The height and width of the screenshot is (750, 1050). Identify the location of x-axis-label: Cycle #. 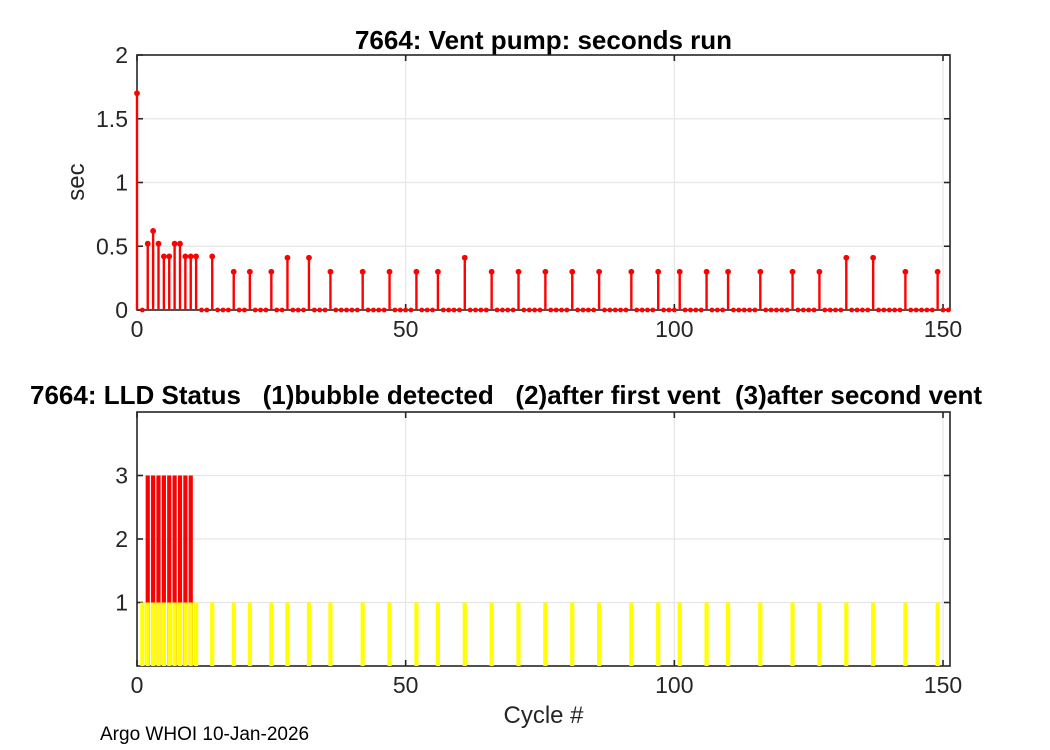
(543, 715).